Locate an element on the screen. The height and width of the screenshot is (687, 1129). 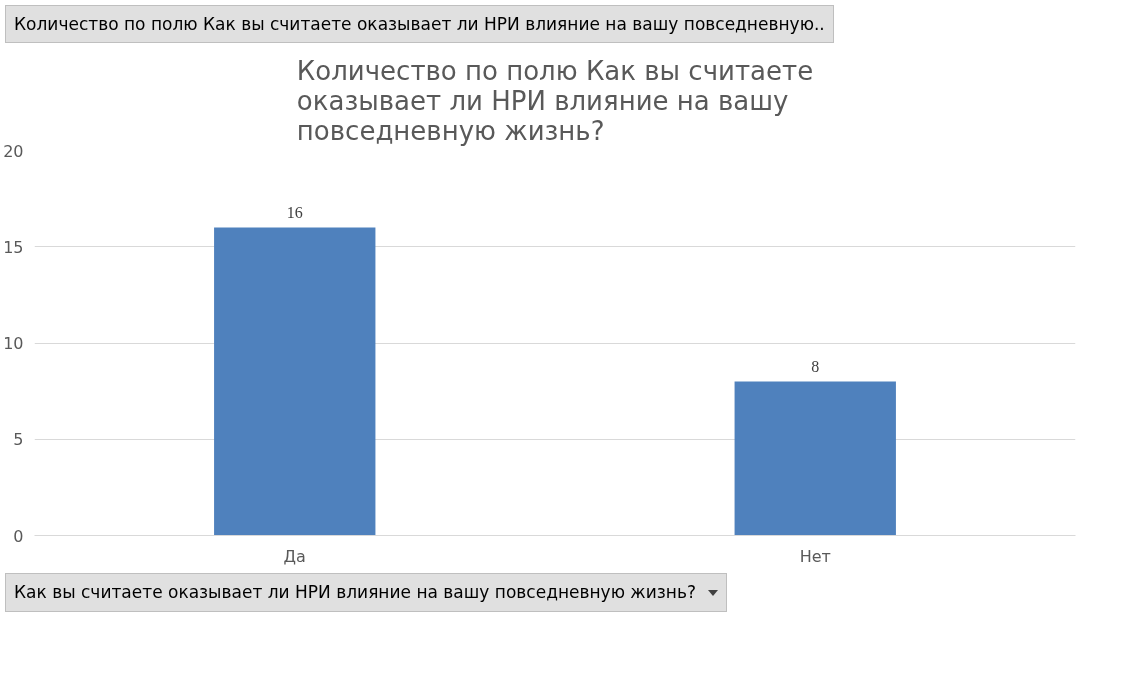
y-tick-label: 15 is located at coordinates (13, 248).